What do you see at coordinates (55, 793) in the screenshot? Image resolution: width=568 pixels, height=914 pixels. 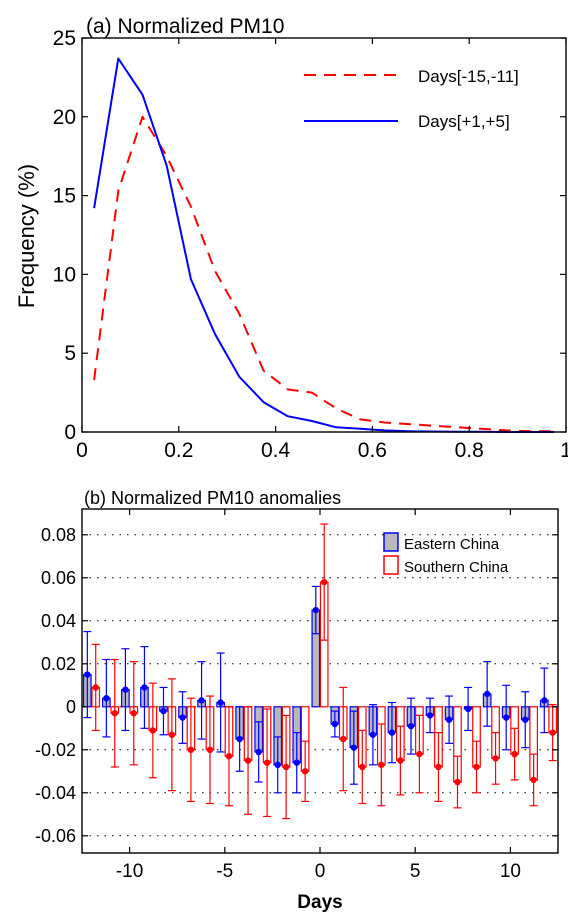 I see `y-tick-label: -0.04` at bounding box center [55, 793].